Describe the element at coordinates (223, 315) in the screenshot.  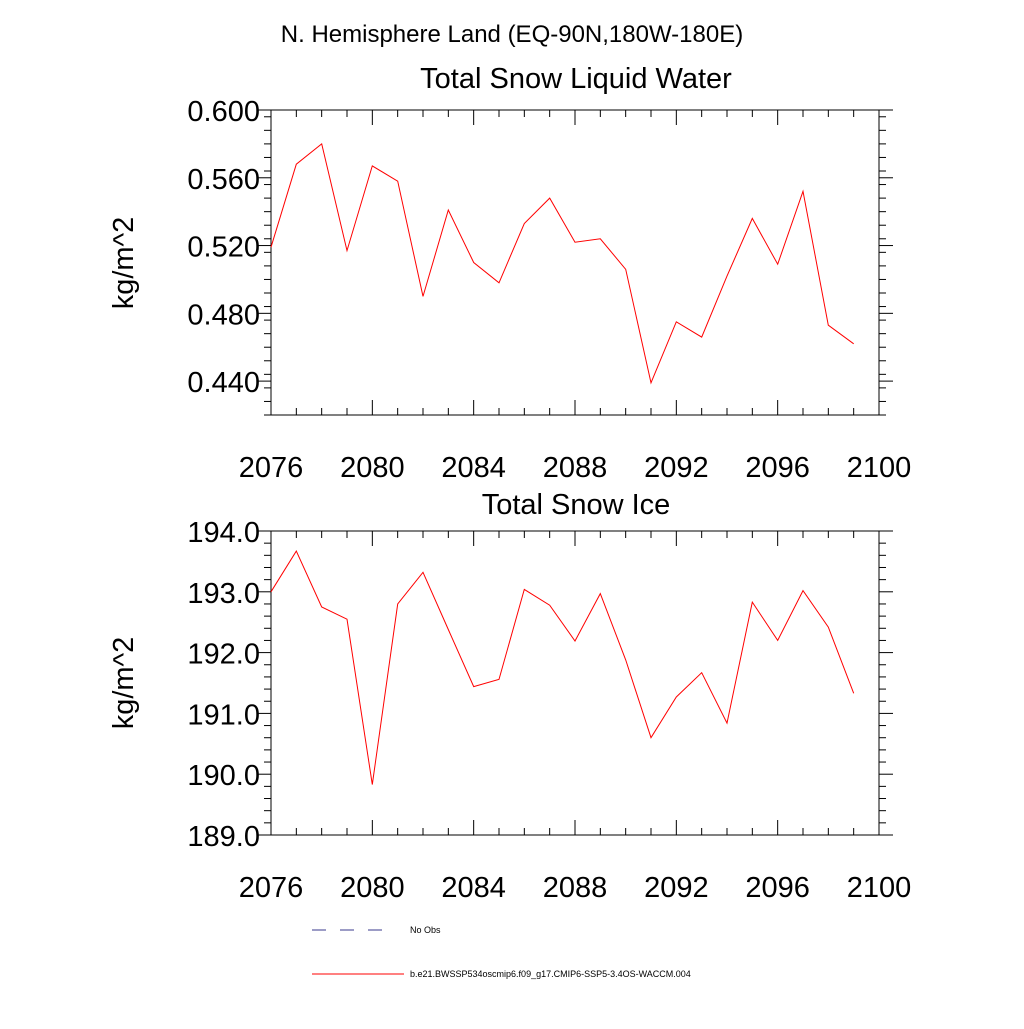
I see `y-tick-label: 0.480` at that location.